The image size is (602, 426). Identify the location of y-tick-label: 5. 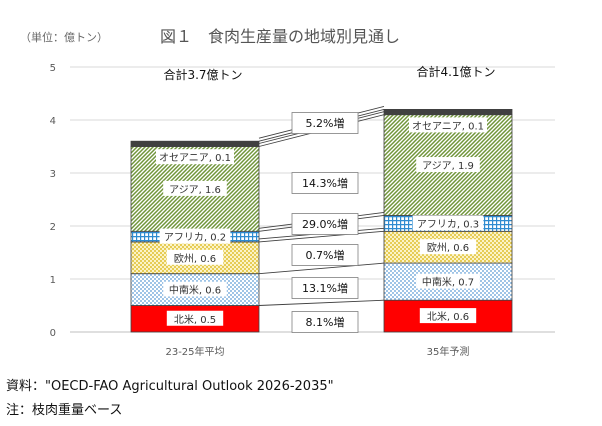
(53, 68).